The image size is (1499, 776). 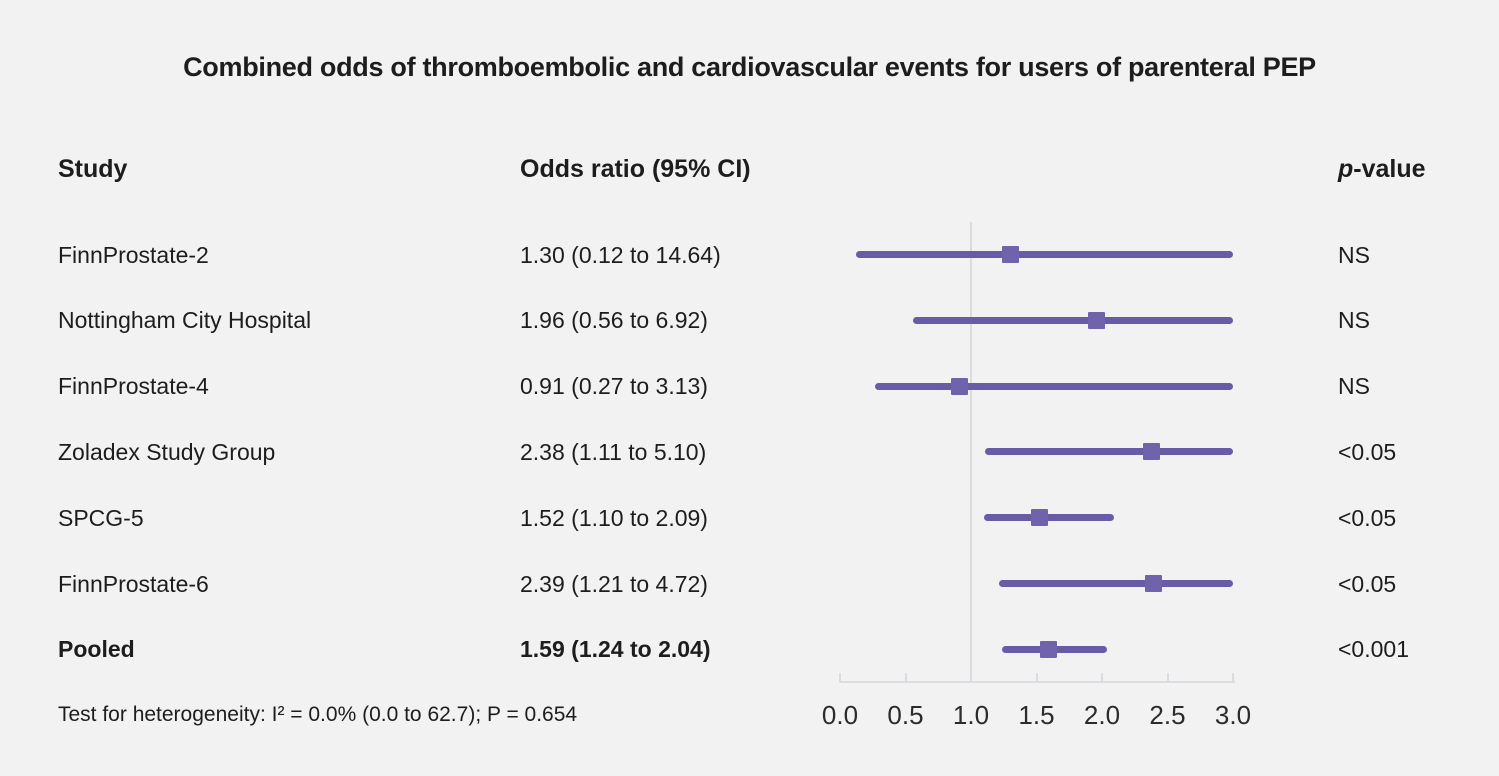 I want to click on p-value-header-suffix: -value, so click(x=1389, y=169).